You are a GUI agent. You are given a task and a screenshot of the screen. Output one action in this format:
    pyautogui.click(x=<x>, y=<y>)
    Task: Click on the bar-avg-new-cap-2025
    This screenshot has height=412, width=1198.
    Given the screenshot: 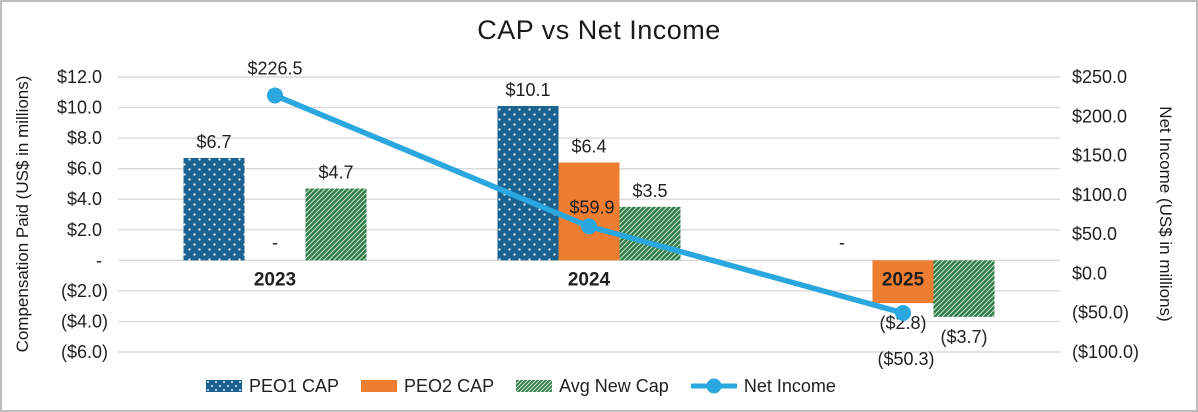 What is the action you would take?
    pyautogui.click(x=964, y=288)
    